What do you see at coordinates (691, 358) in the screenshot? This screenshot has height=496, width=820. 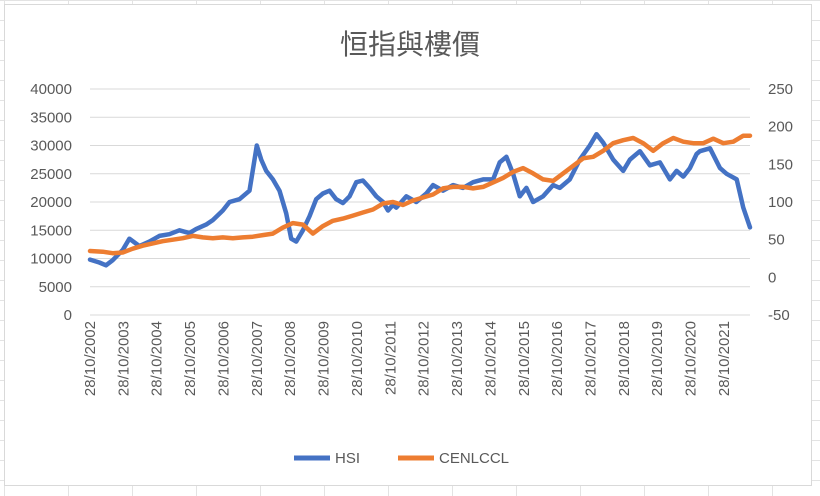 I see `x-tick-label: 28/10/2020` at bounding box center [691, 358].